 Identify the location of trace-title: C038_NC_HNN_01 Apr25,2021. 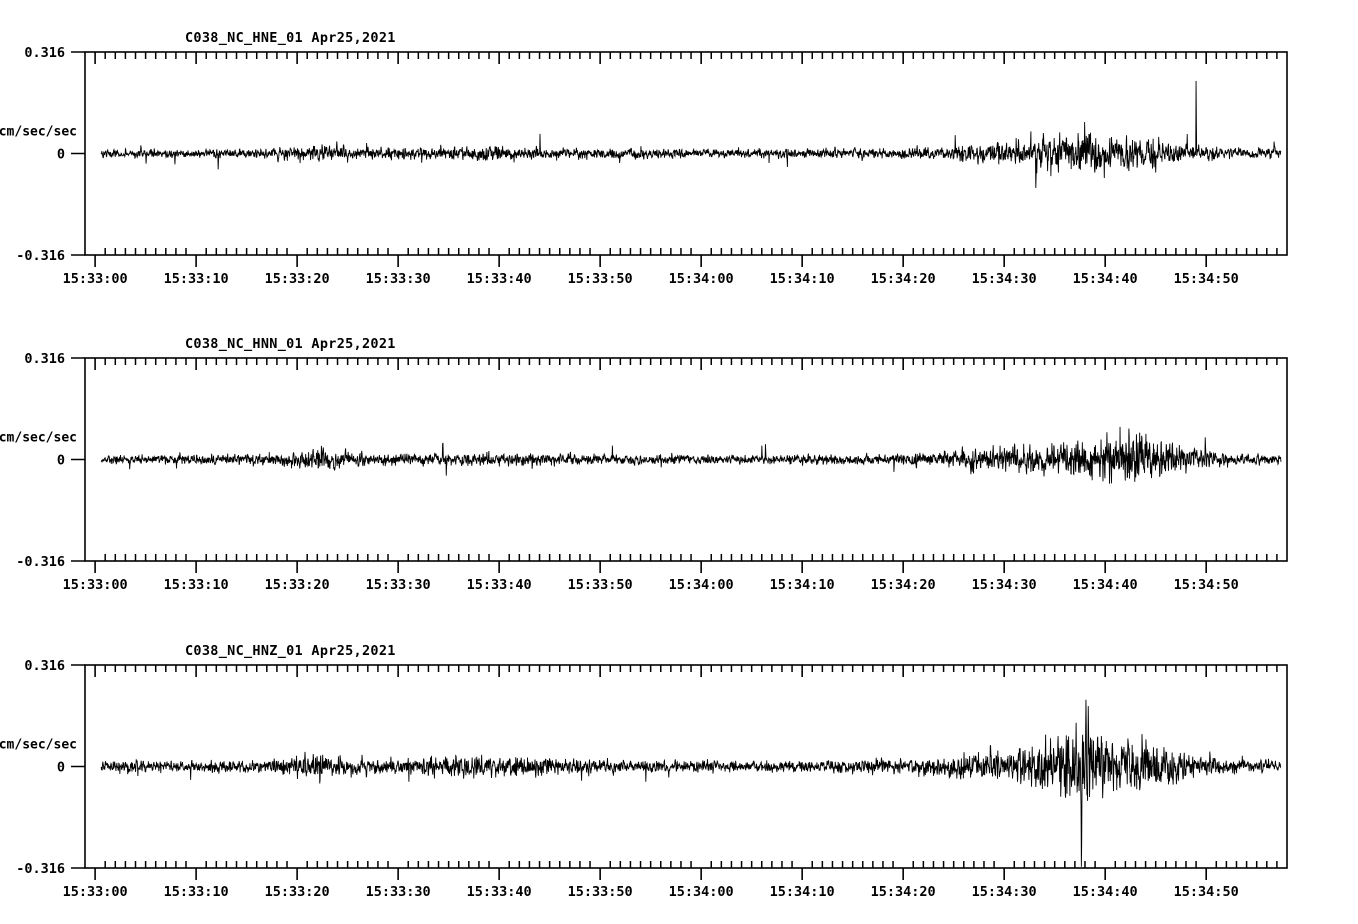
(290, 344).